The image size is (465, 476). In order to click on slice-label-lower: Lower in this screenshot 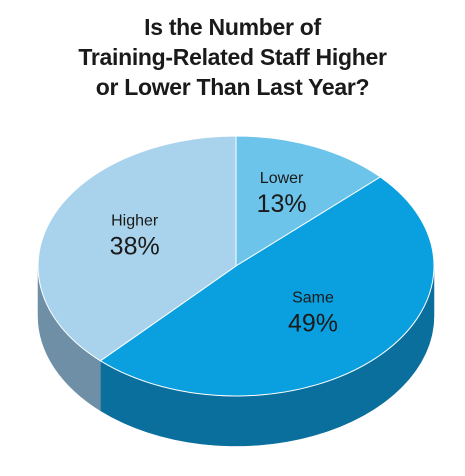, I will do `click(282, 178)`.